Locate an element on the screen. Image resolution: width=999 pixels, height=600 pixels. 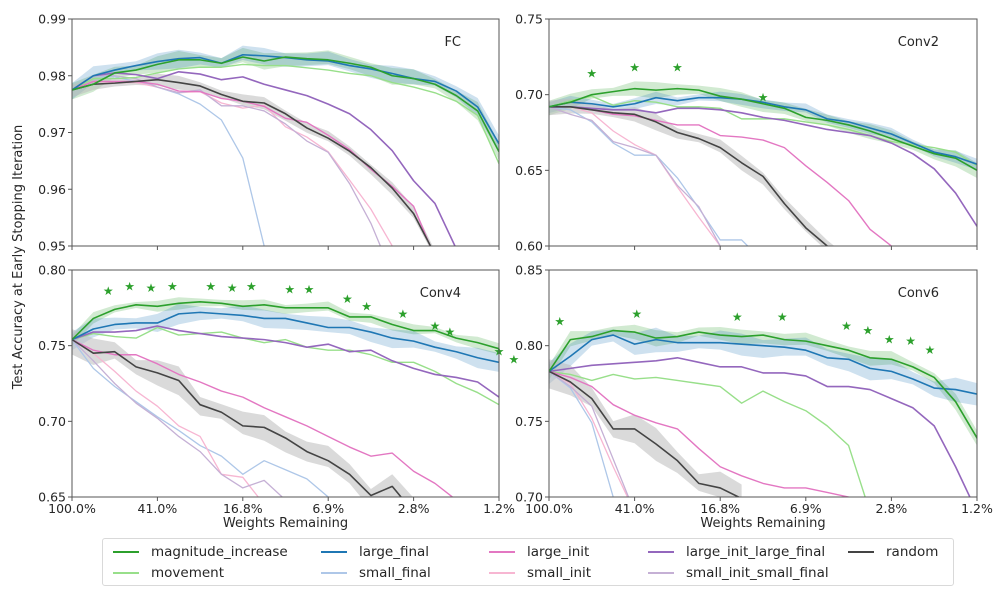
legend-item-large_final: large_final is located at coordinates (375, 552).